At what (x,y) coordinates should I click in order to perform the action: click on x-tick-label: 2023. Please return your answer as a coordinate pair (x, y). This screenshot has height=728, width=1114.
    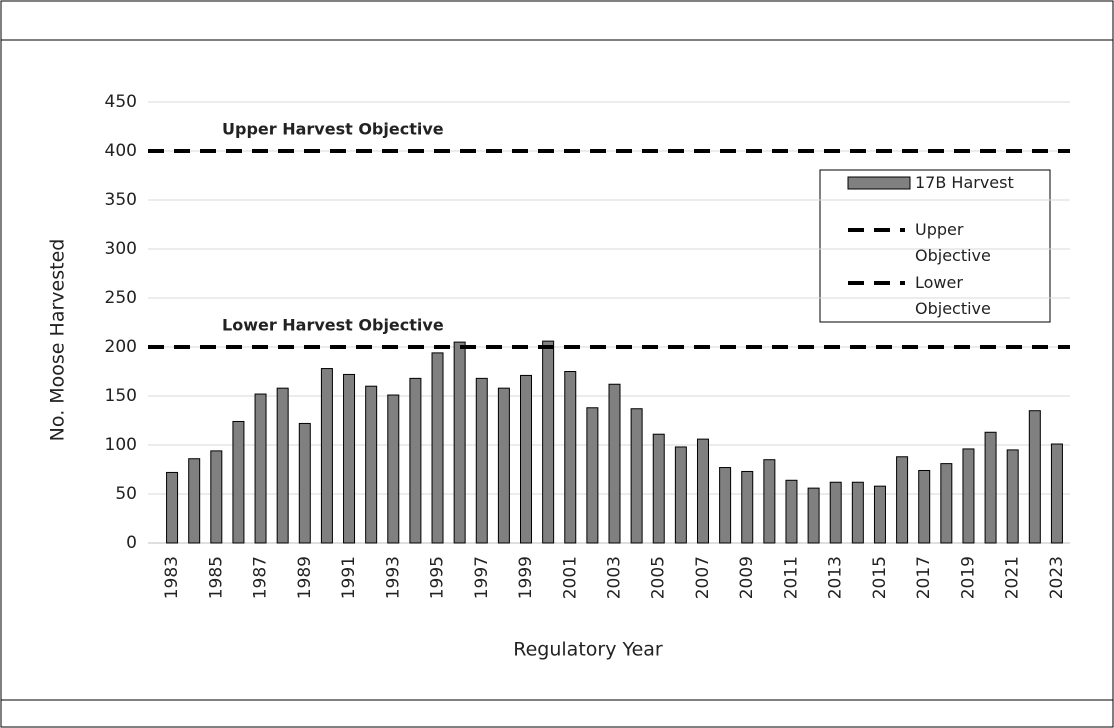
    Looking at the image, I should click on (1057, 577).